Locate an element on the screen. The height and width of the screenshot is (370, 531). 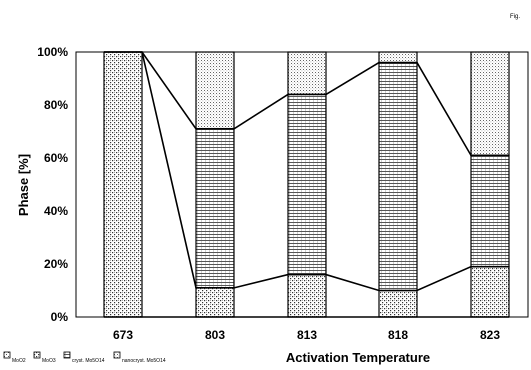
x-tick-label: 673 is located at coordinates (123, 335).